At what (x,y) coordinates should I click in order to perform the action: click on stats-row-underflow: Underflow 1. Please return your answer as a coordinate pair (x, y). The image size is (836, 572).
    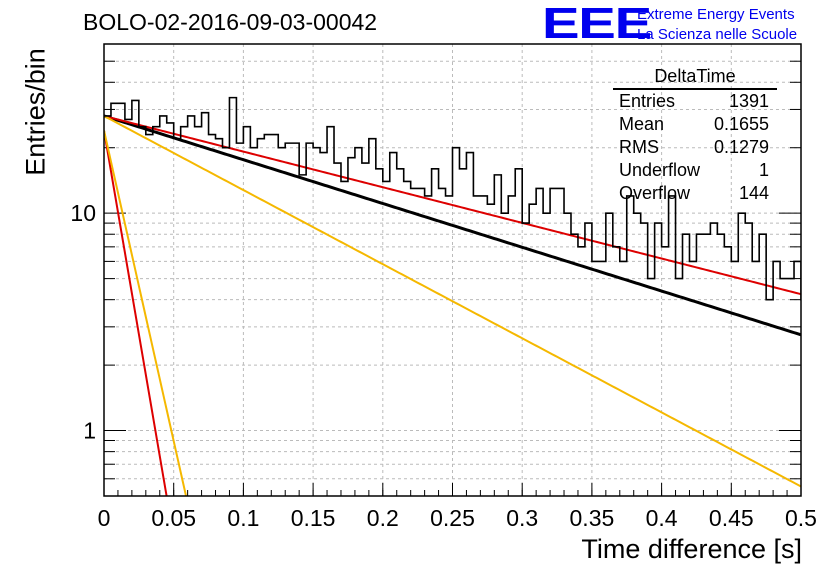
    Looking at the image, I should click on (695, 170).